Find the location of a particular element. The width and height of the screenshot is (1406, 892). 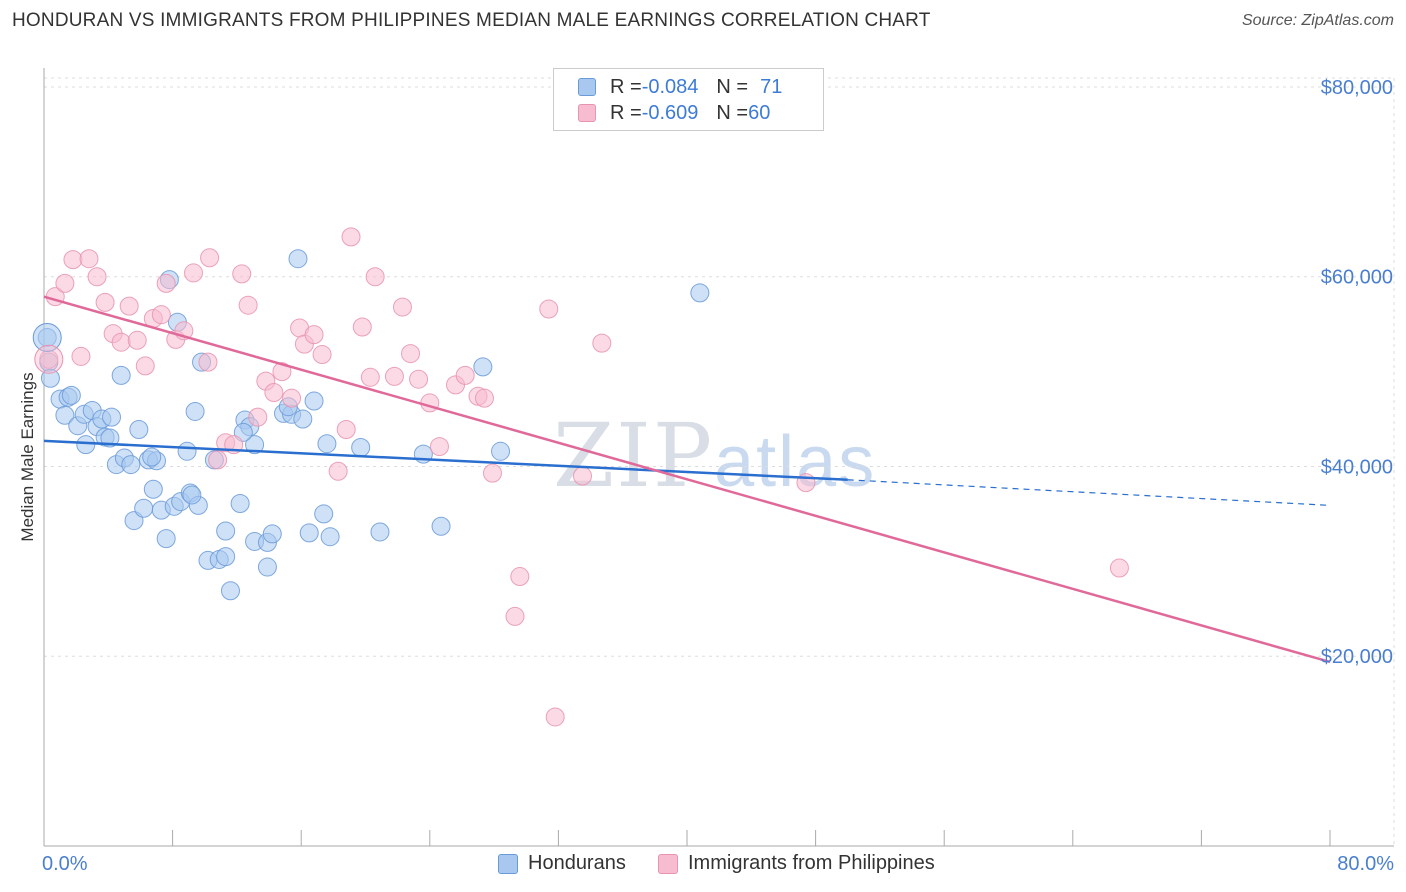

legend-n-label: N = is located at coordinates (732, 86).